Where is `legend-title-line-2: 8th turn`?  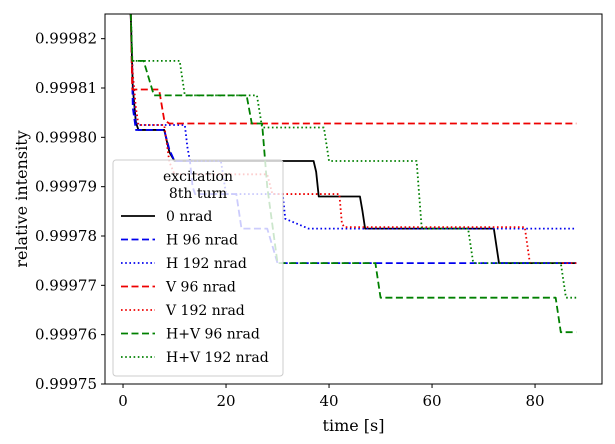
legend-title-line-2: 8th turn is located at coordinates (198, 194).